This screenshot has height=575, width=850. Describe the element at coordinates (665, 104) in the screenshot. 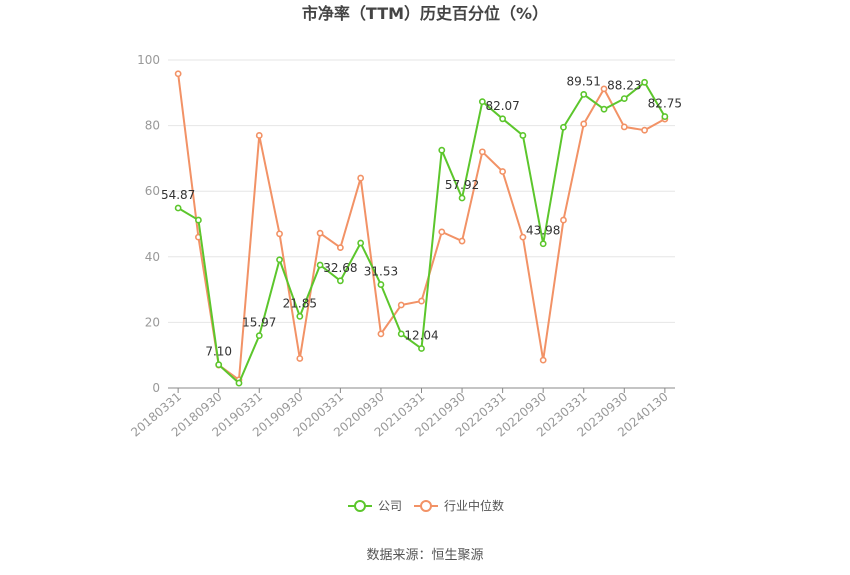

I see `data-label: 82.75` at that location.